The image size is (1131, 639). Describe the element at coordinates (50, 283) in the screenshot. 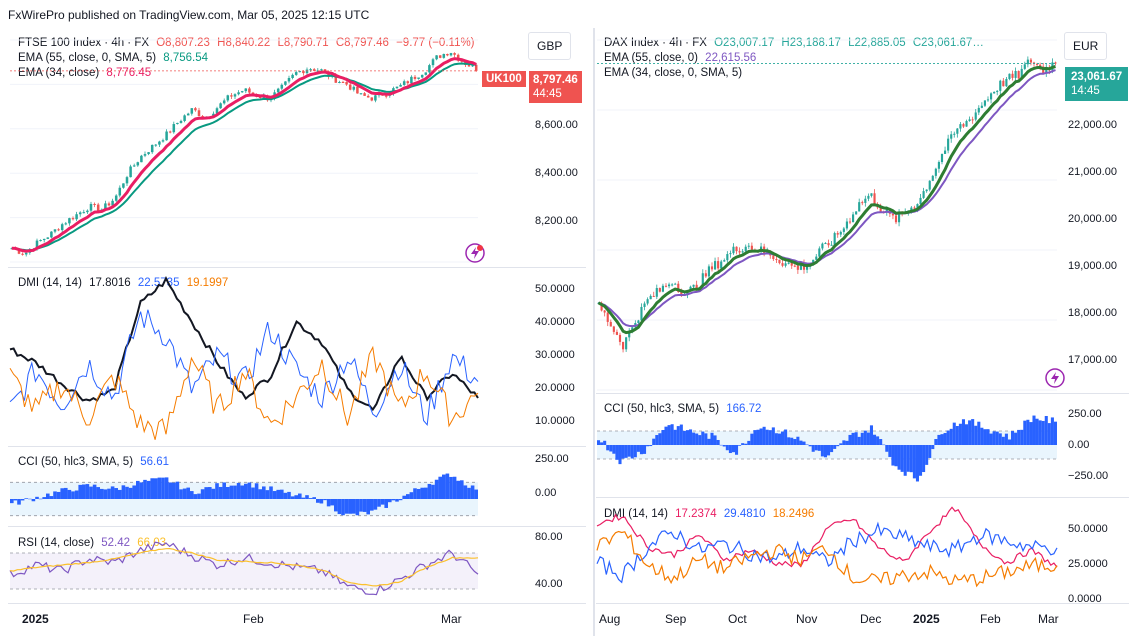

I see `left-dmi-label: DMI (14, 14)` at that location.